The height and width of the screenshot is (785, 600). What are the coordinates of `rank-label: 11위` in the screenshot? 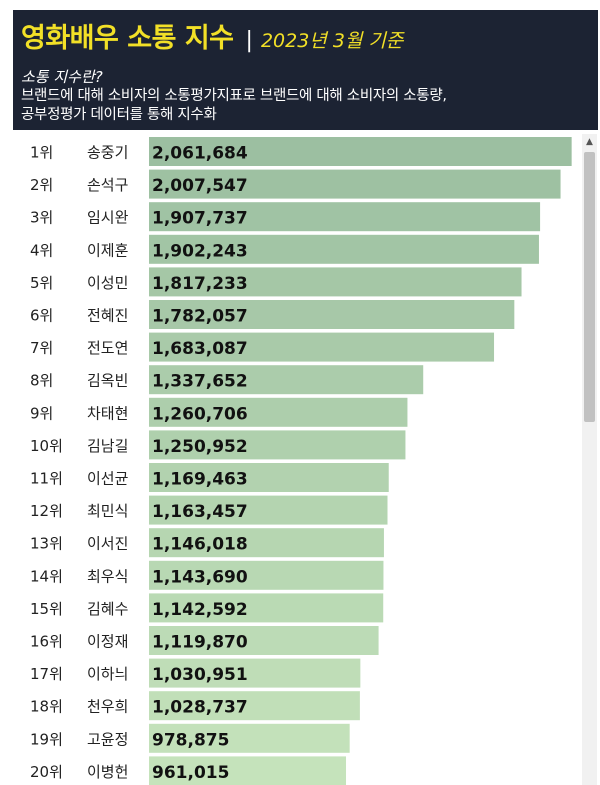 It's located at (46, 479).